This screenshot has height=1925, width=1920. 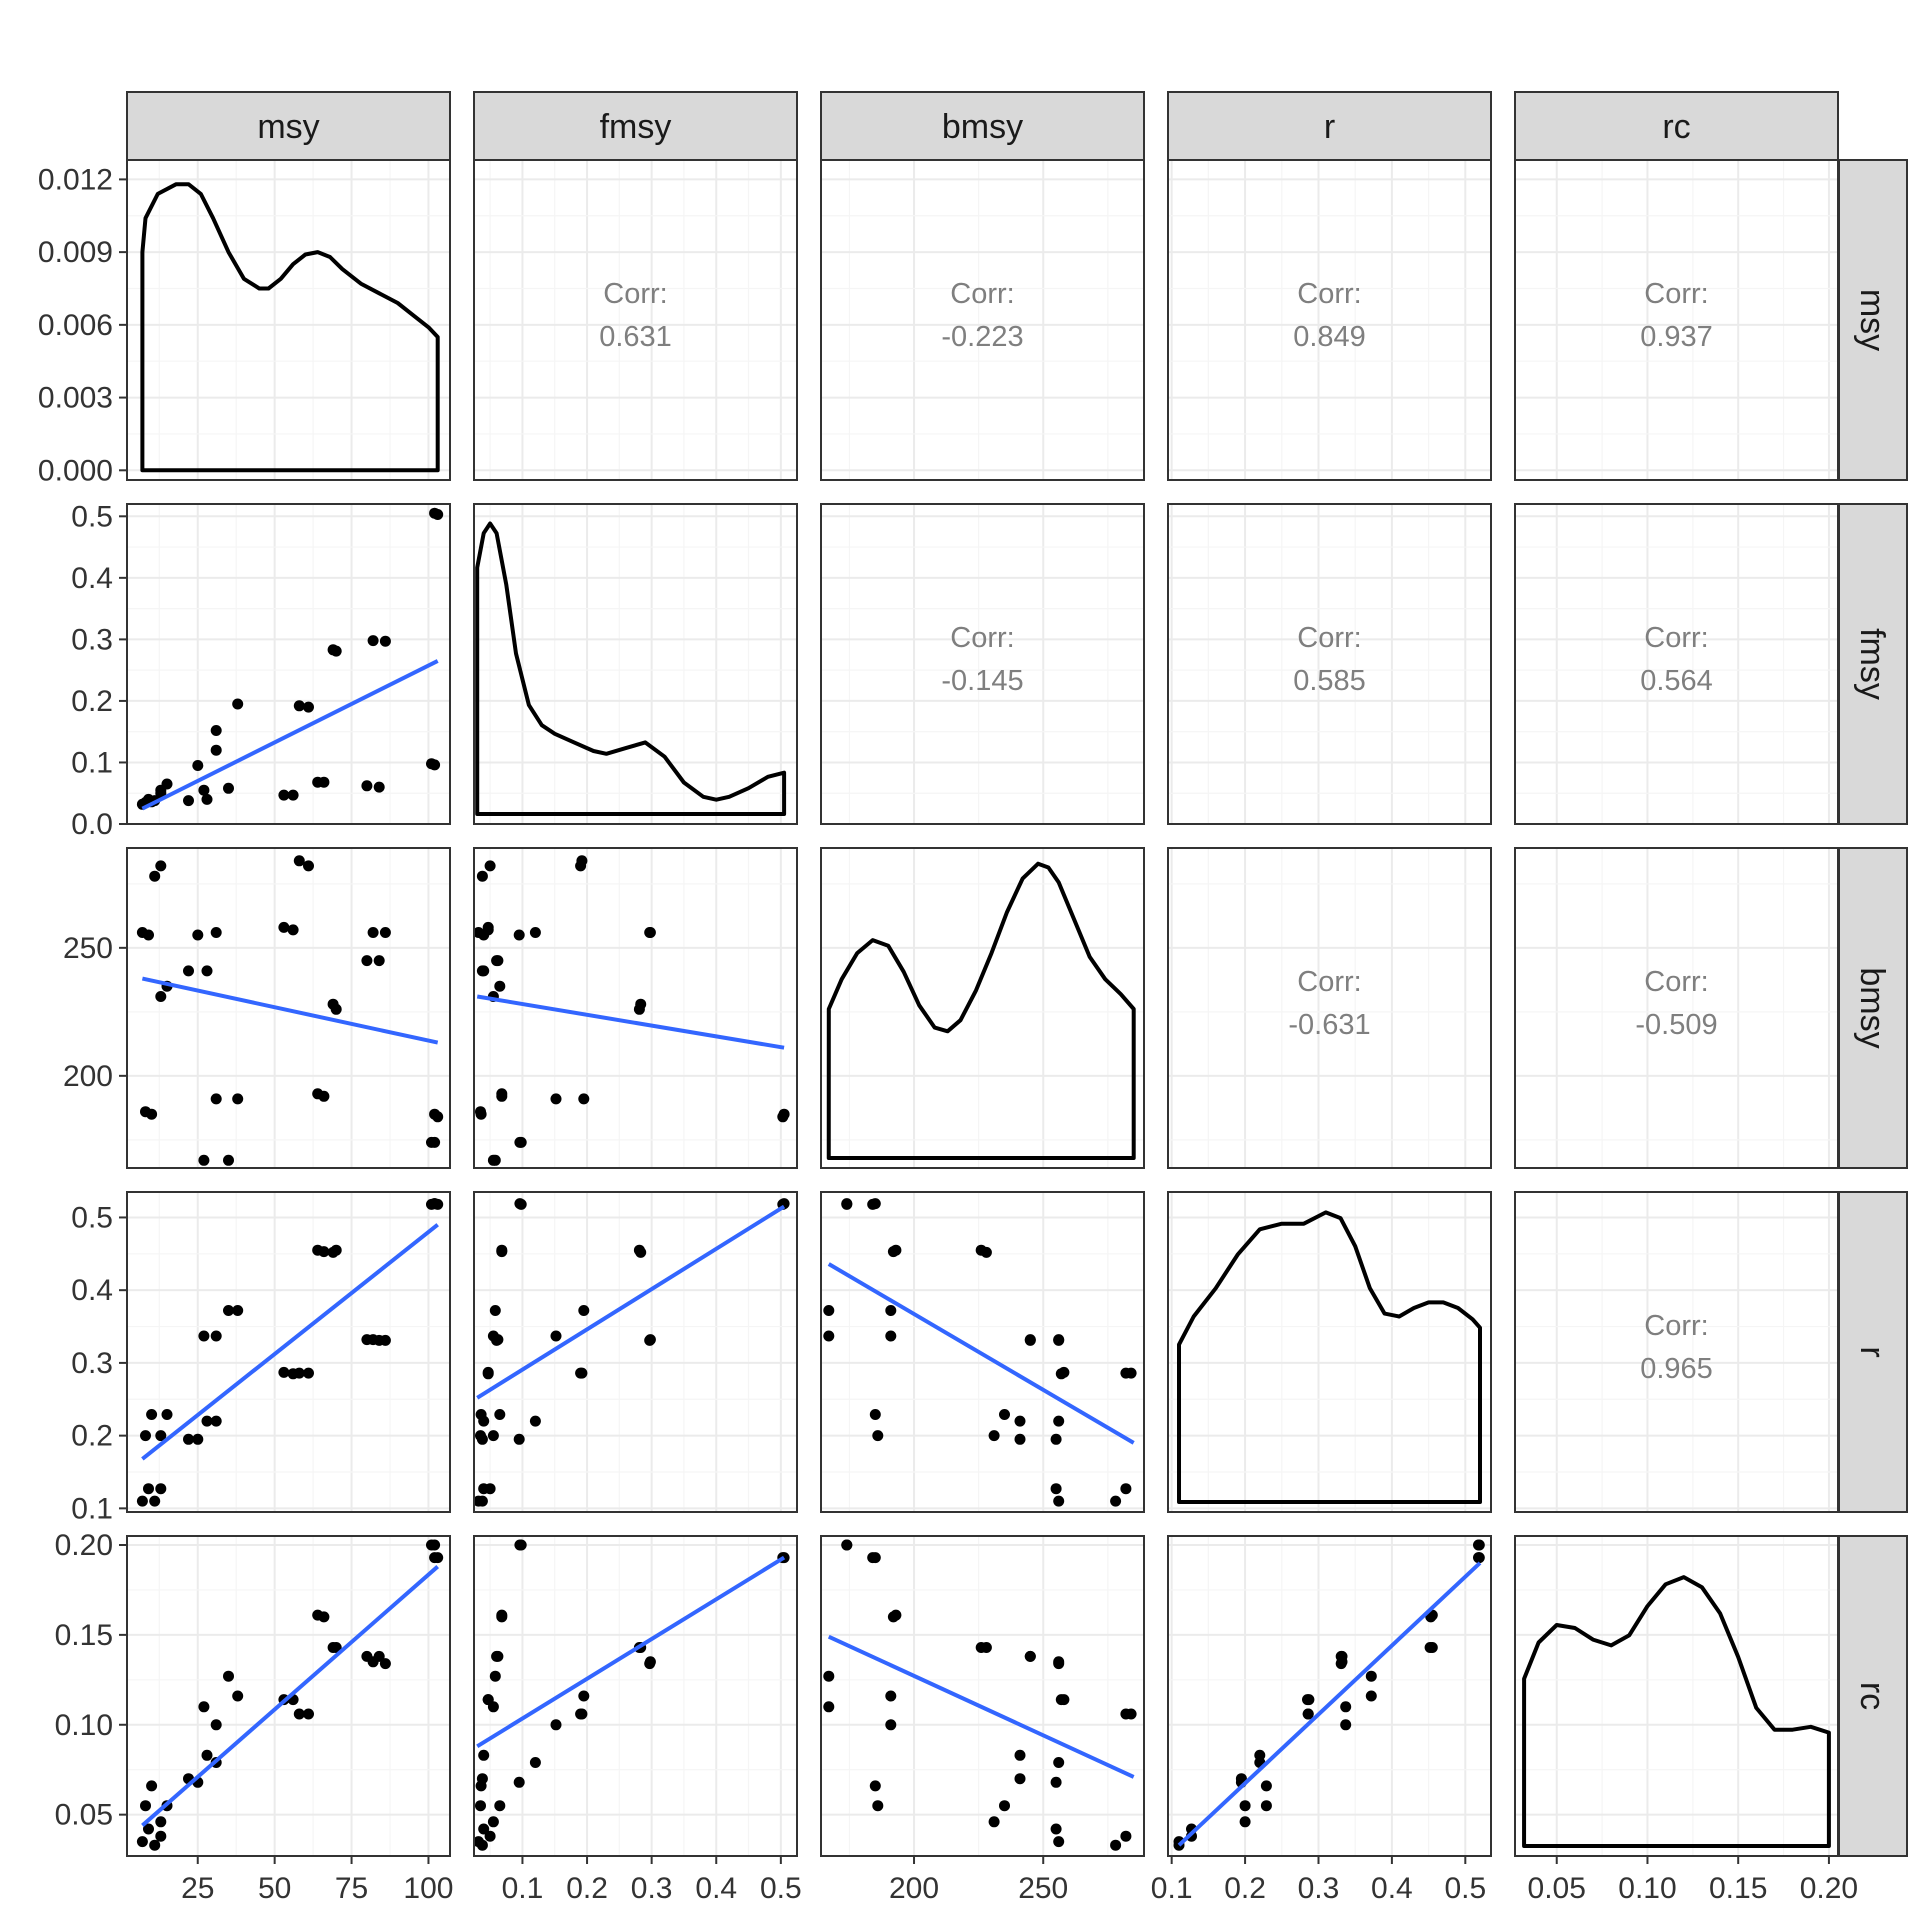 I want to click on corr-value: -0.145, so click(x=982, y=681).